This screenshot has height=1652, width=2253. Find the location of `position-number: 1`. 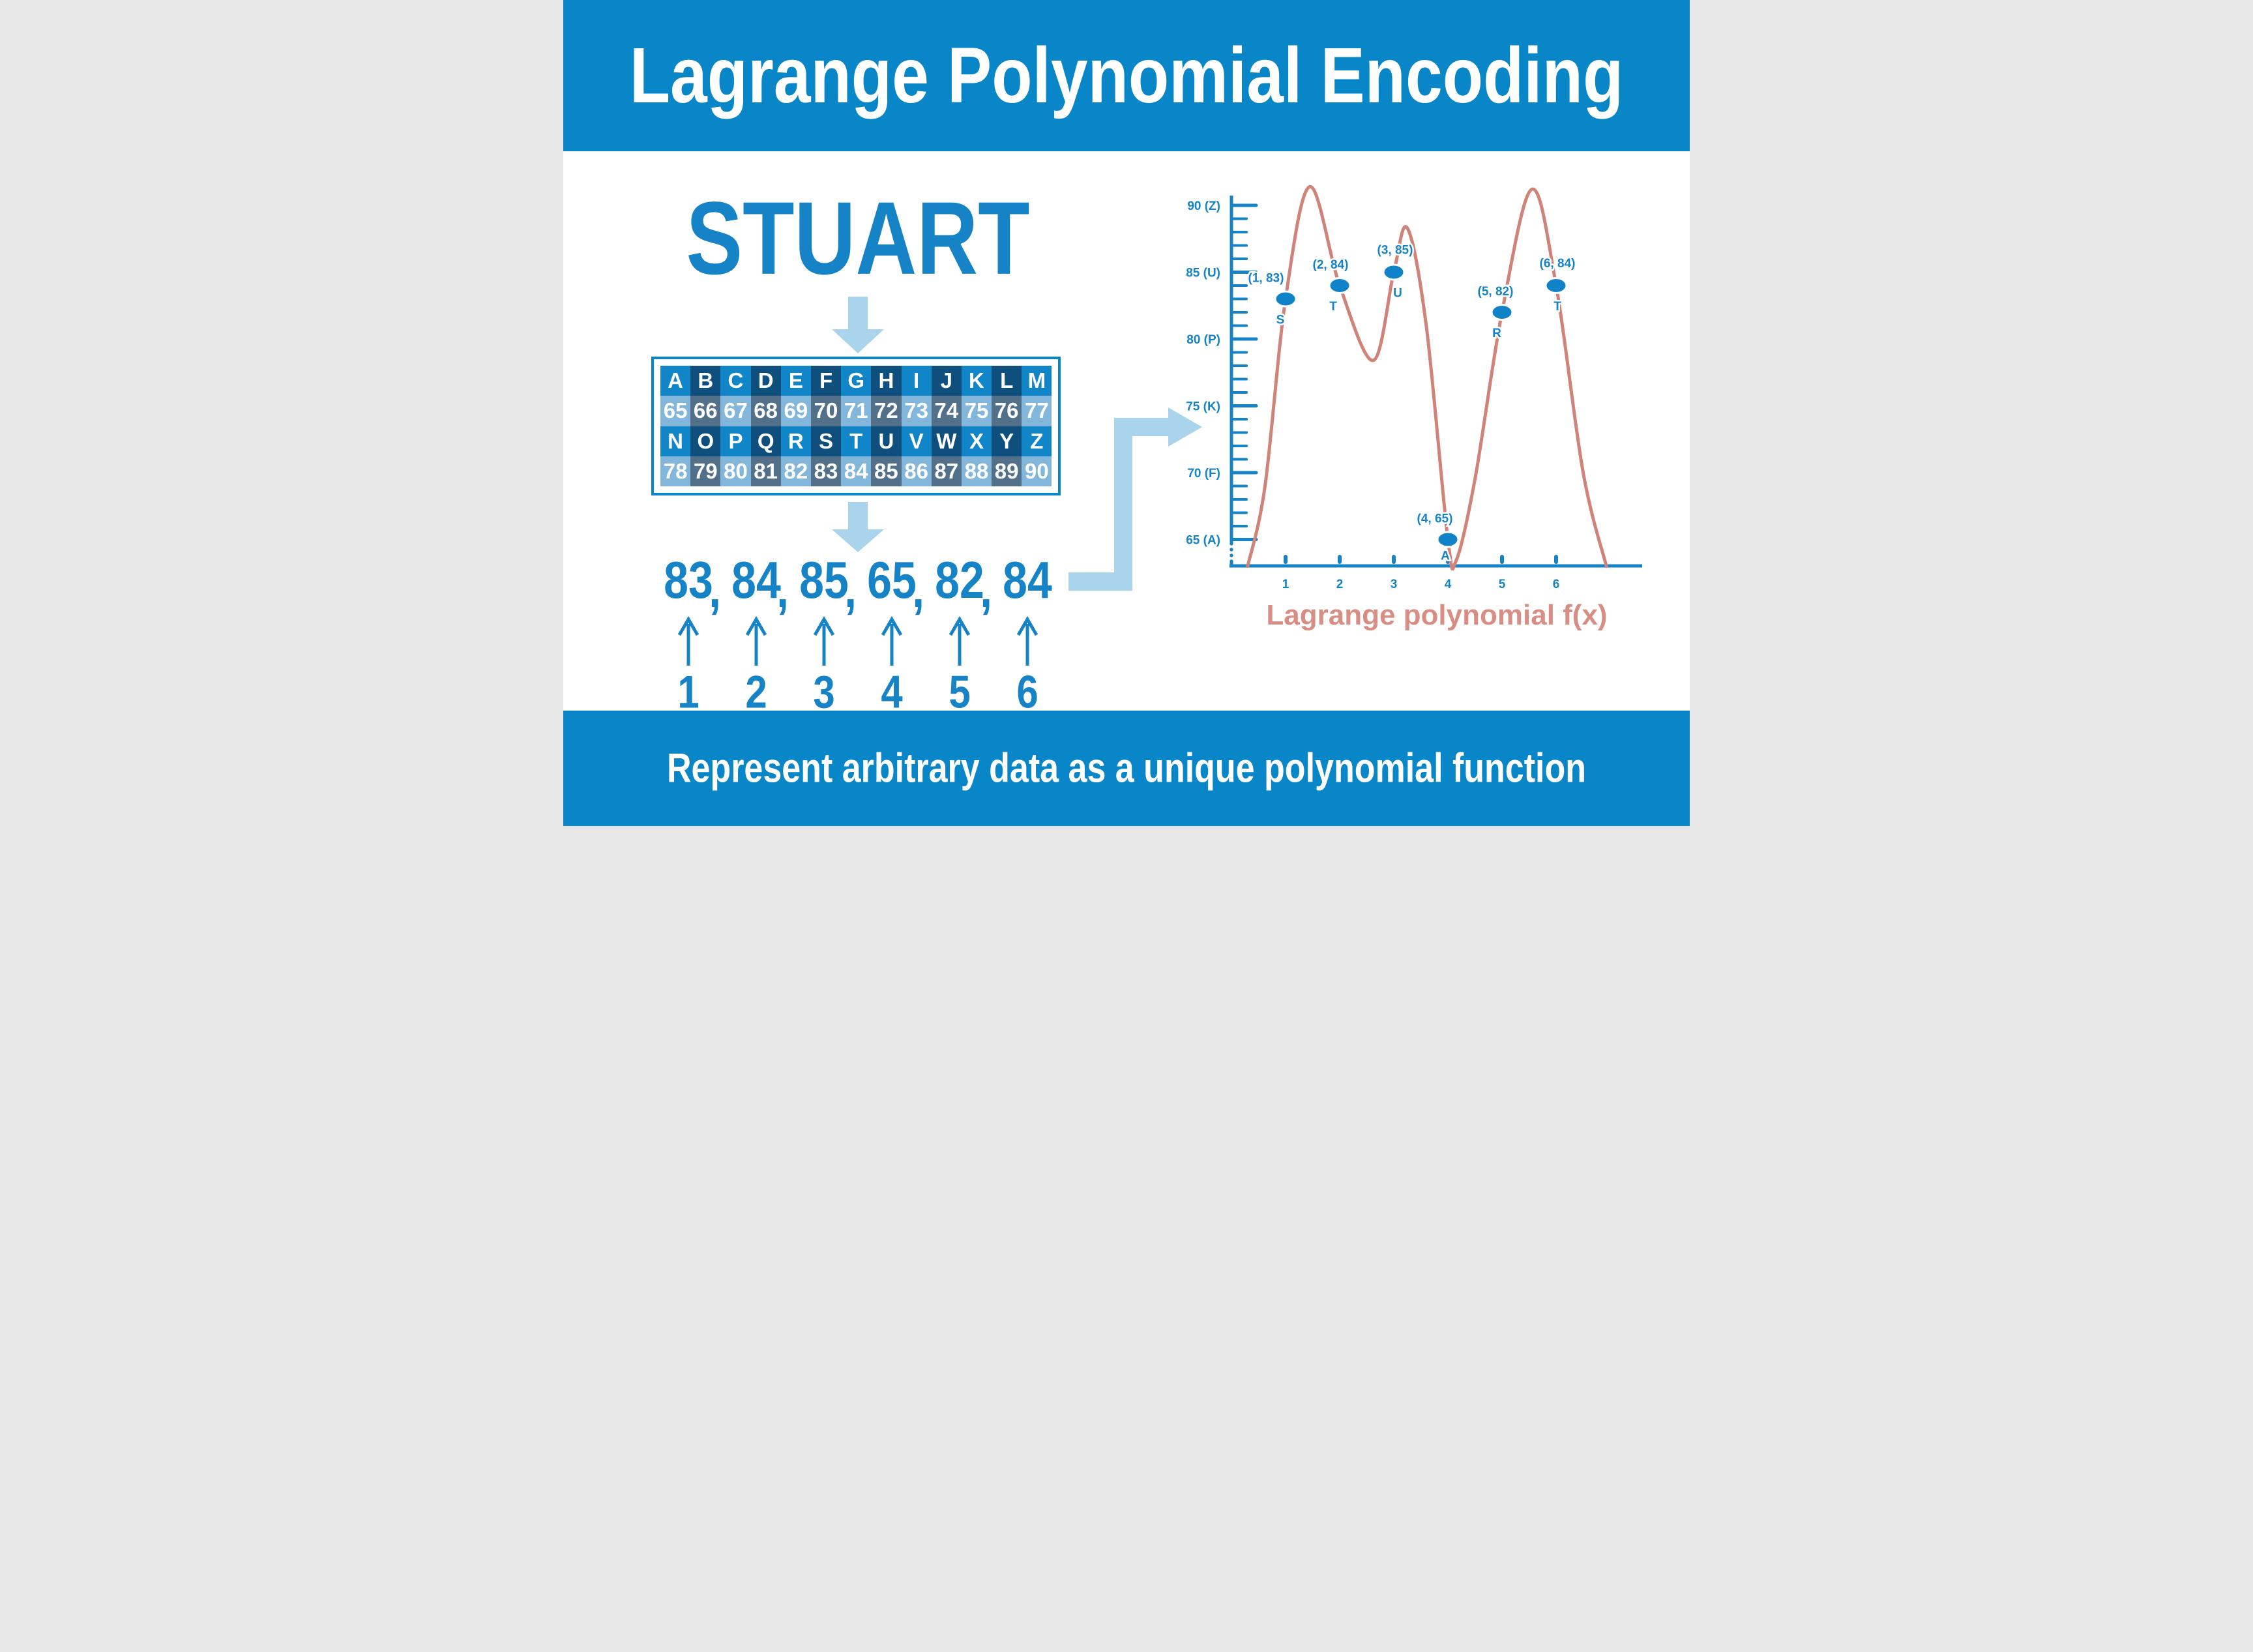

position-number: 1 is located at coordinates (688, 692).